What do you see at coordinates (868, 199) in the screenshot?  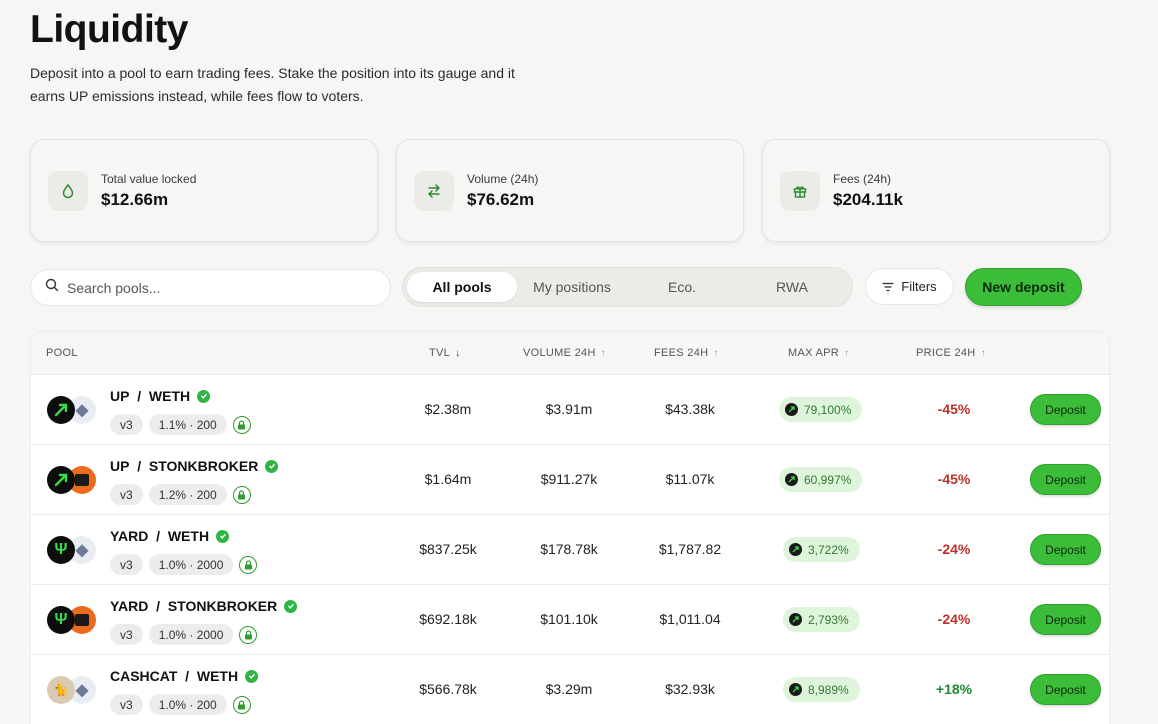 I see `stat-value: $204.11k` at bounding box center [868, 199].